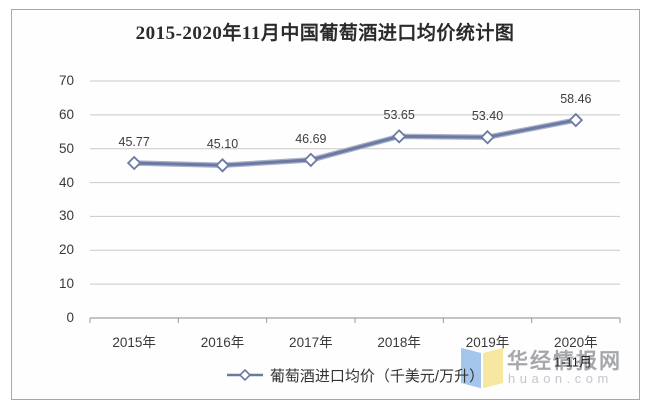 This screenshot has width=650, height=412. I want to click on x-axis-note-1-11月: 1-11月, so click(573, 362).